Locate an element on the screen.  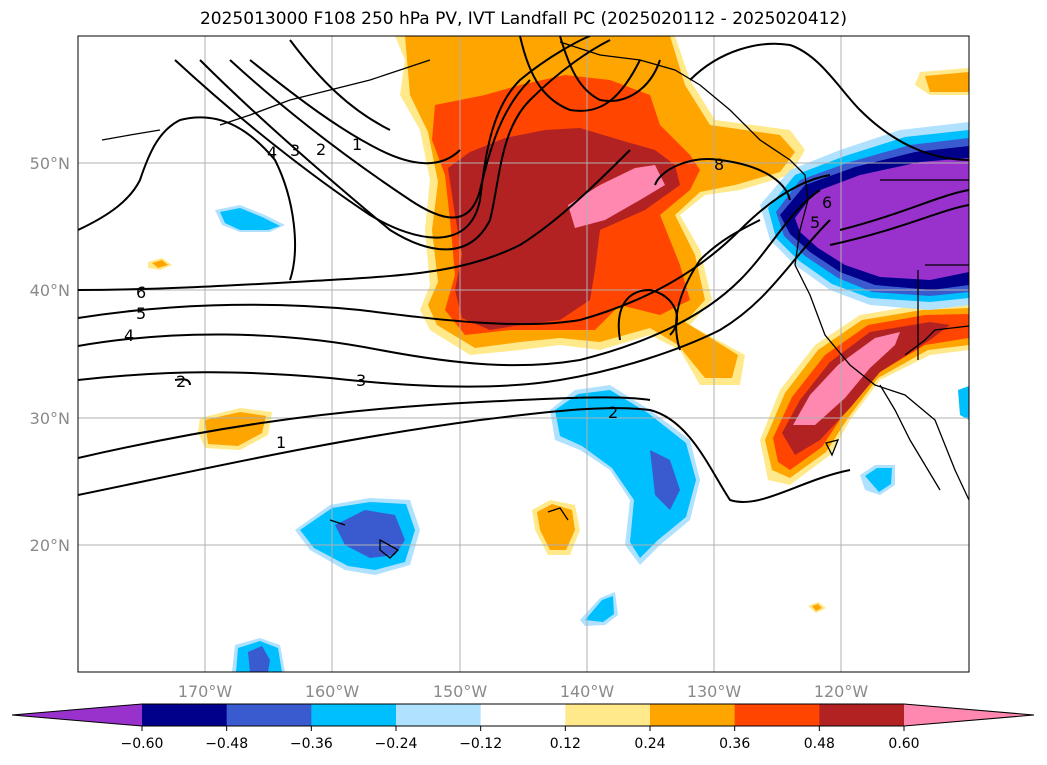
lon-tick-label: 160°W is located at coordinates (332, 691).